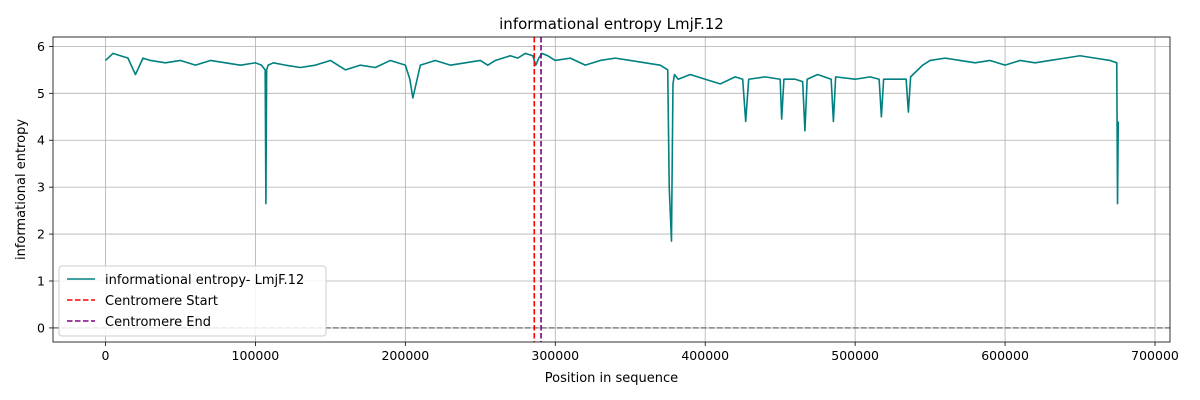 This screenshot has width=1200, height=400. What do you see at coordinates (105, 355) in the screenshot?
I see `x-tick-label: 0` at bounding box center [105, 355].